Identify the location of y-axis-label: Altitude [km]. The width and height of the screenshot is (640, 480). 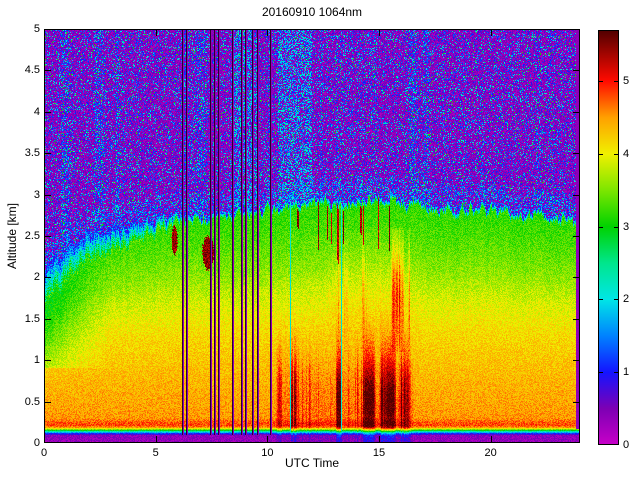
(12, 236).